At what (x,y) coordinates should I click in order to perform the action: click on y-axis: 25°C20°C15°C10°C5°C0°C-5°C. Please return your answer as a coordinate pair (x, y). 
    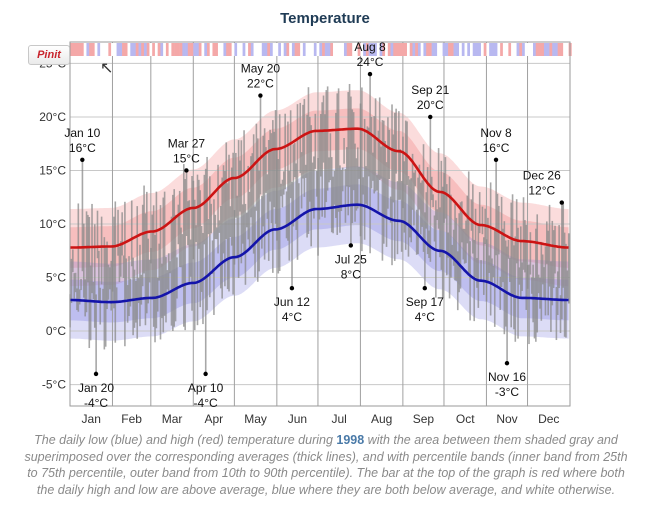
    Looking at the image, I should click on (52, 223).